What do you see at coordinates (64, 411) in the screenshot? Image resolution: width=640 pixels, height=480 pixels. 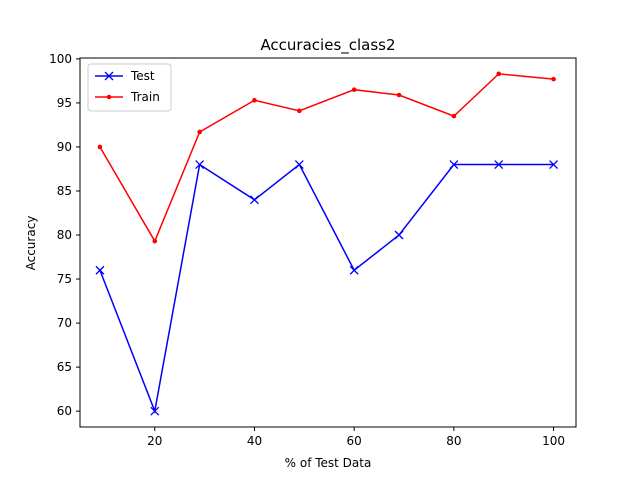 I see `y-tick-label: 60` at bounding box center [64, 411].